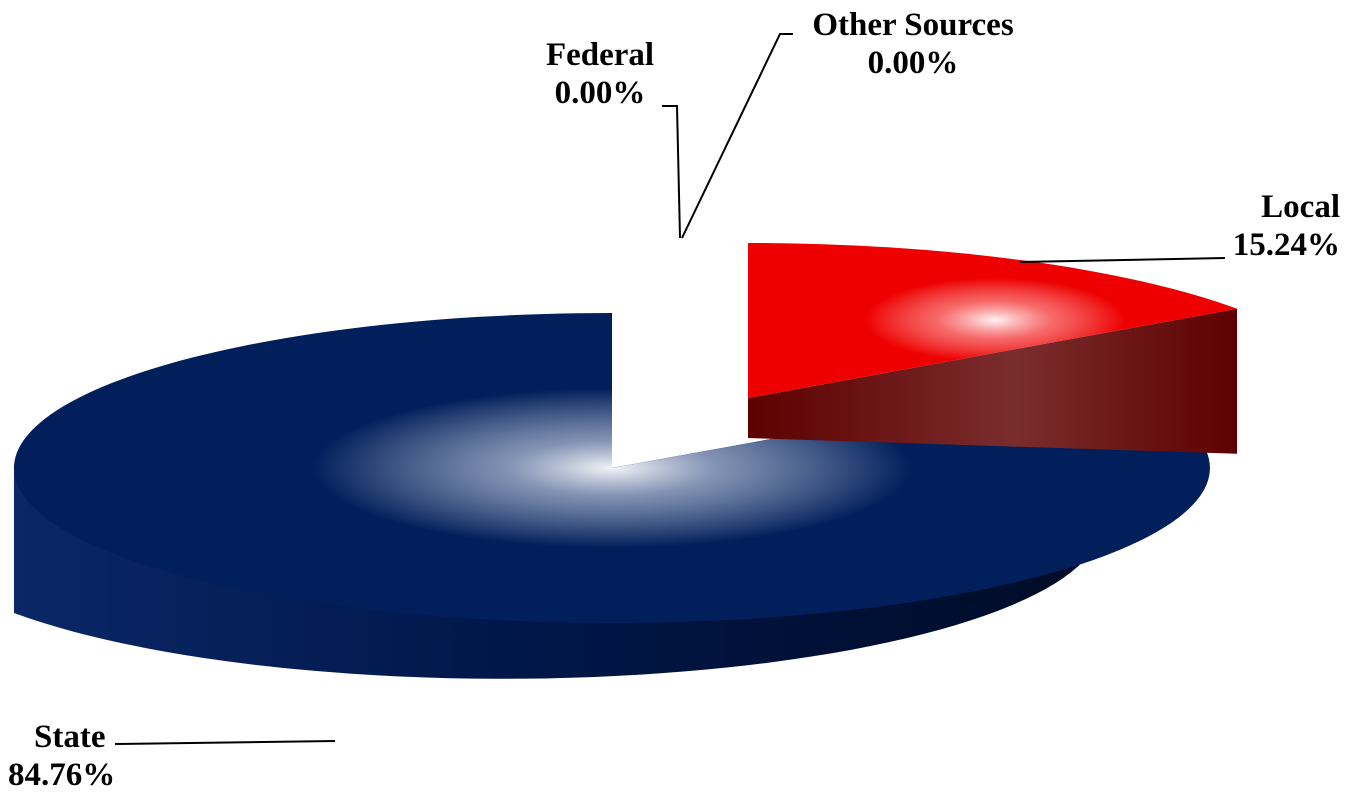 The height and width of the screenshot is (798, 1358). I want to click on leader-line-local, so click(1122, 260).